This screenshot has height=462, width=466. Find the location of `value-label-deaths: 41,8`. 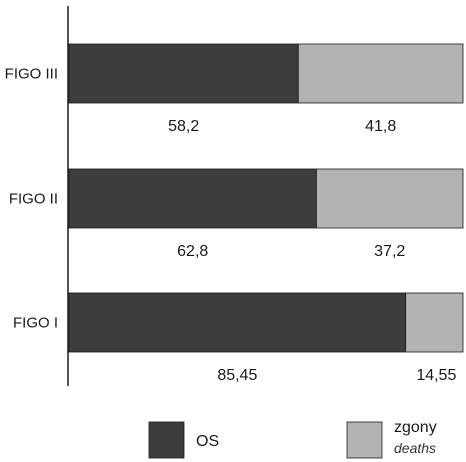

value-label-deaths: 41,8 is located at coordinates (380, 126).